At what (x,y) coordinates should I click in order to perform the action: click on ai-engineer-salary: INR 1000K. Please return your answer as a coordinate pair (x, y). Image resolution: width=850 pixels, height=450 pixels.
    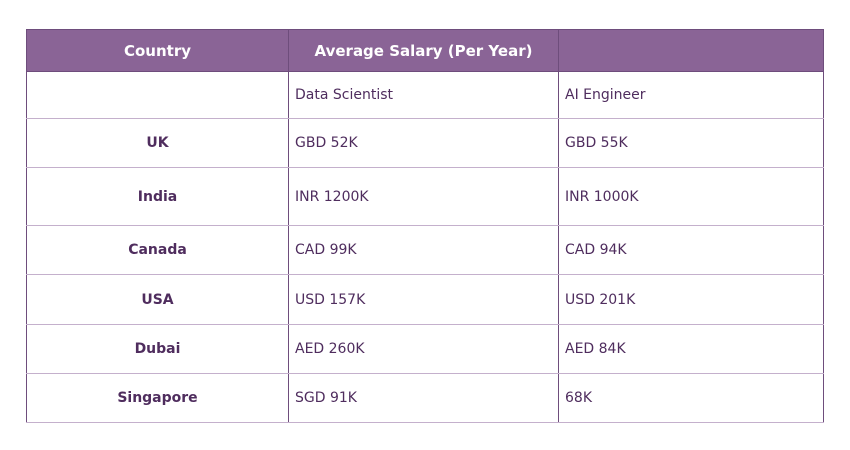
    Looking at the image, I should click on (691, 196).